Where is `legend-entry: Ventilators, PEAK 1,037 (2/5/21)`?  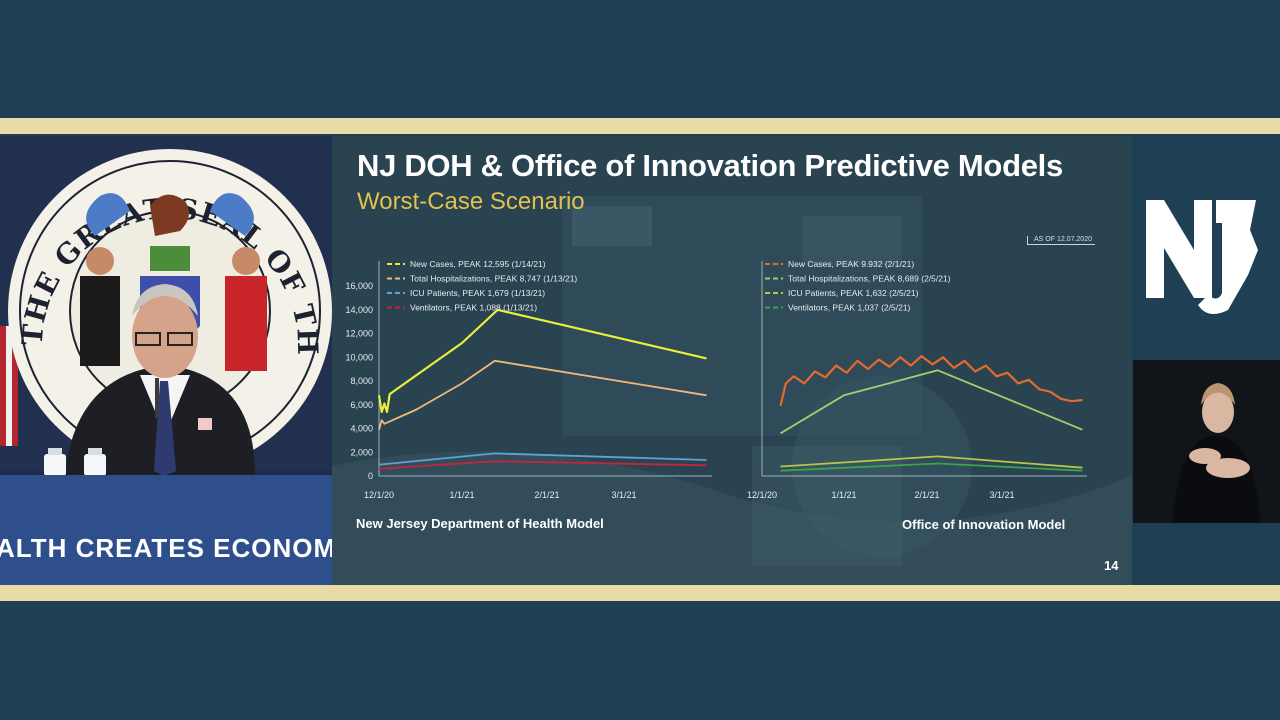
legend-entry: Ventilators, PEAK 1,037 (2/5/21) is located at coordinates (849, 308).